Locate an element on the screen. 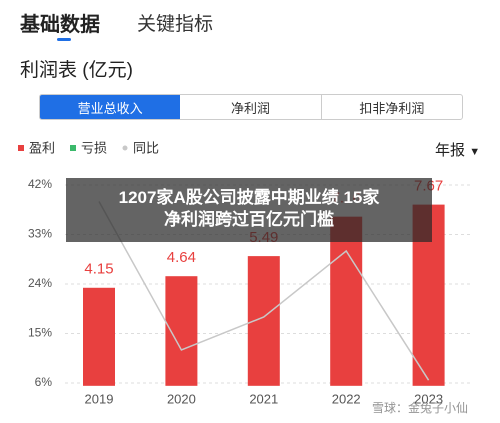 The image size is (500, 423). x-tick-label: 2021 is located at coordinates (263, 398).